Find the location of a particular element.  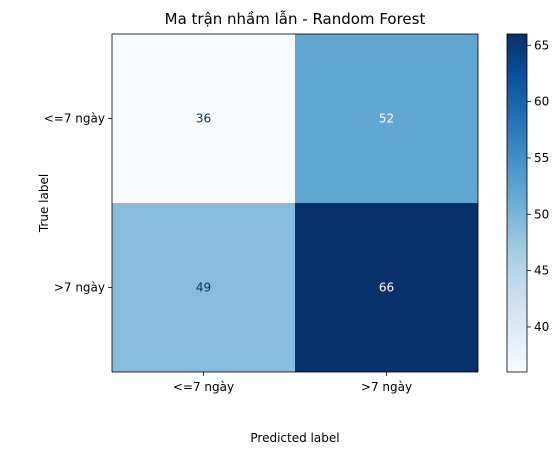

chart-title: Ma trận nhầm lẫn - Random Forest is located at coordinates (295, 19).